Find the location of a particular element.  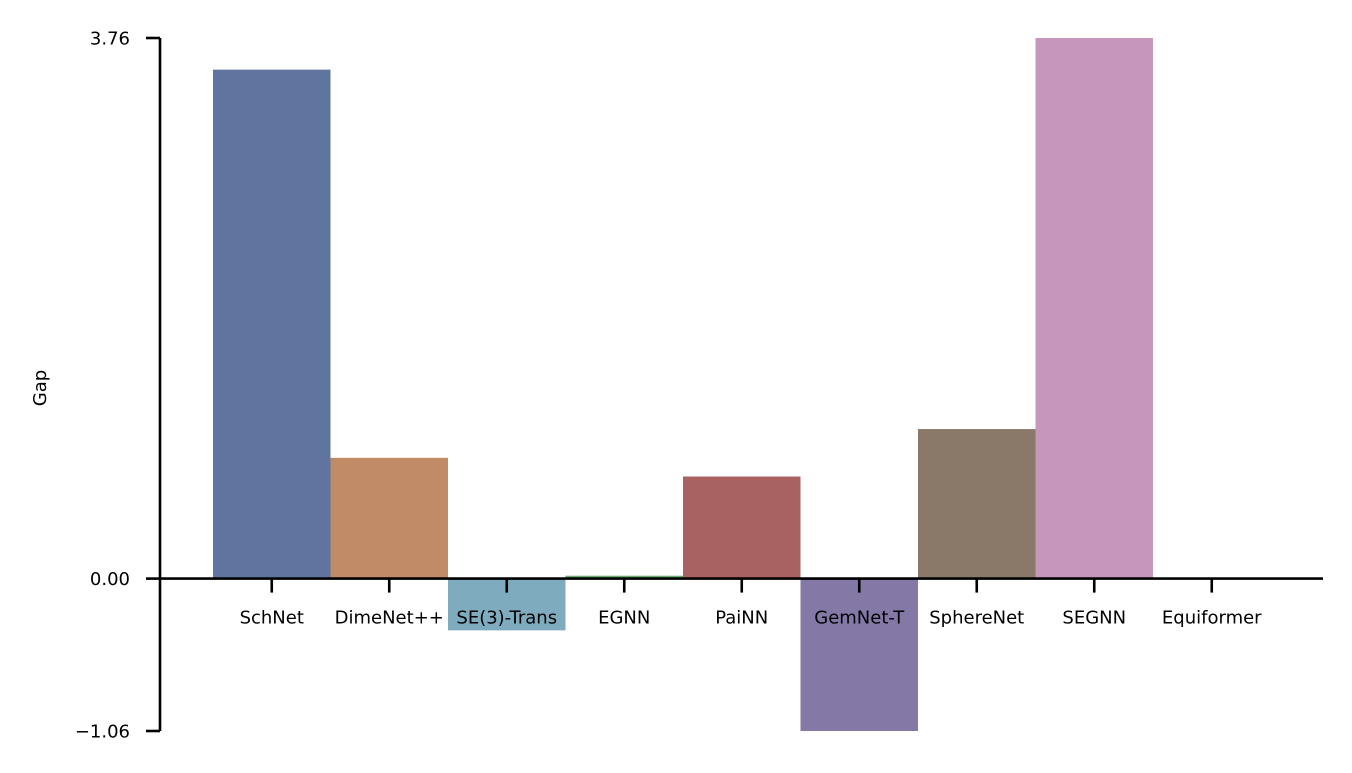

y-tick-label: 0.00 is located at coordinates (110, 579).